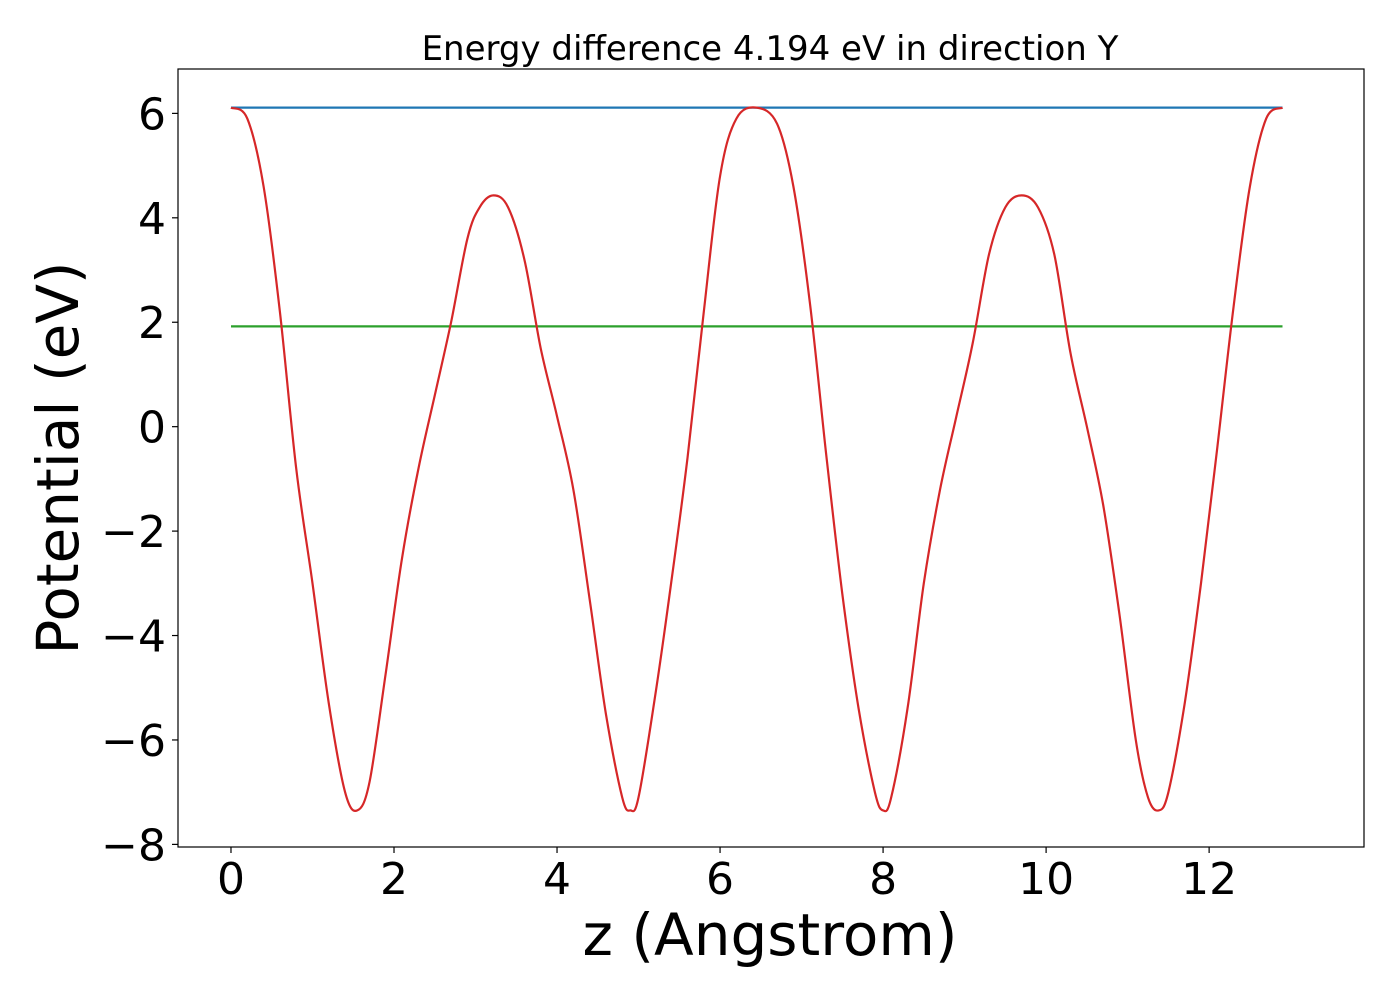  I want to click on y-tick-label: 4, so click(152, 219).